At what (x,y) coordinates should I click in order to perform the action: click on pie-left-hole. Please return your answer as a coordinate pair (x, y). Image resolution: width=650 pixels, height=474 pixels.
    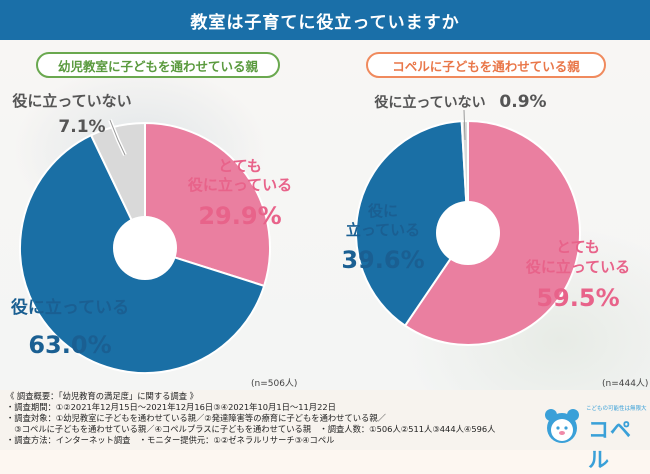
    Looking at the image, I should click on (145, 248).